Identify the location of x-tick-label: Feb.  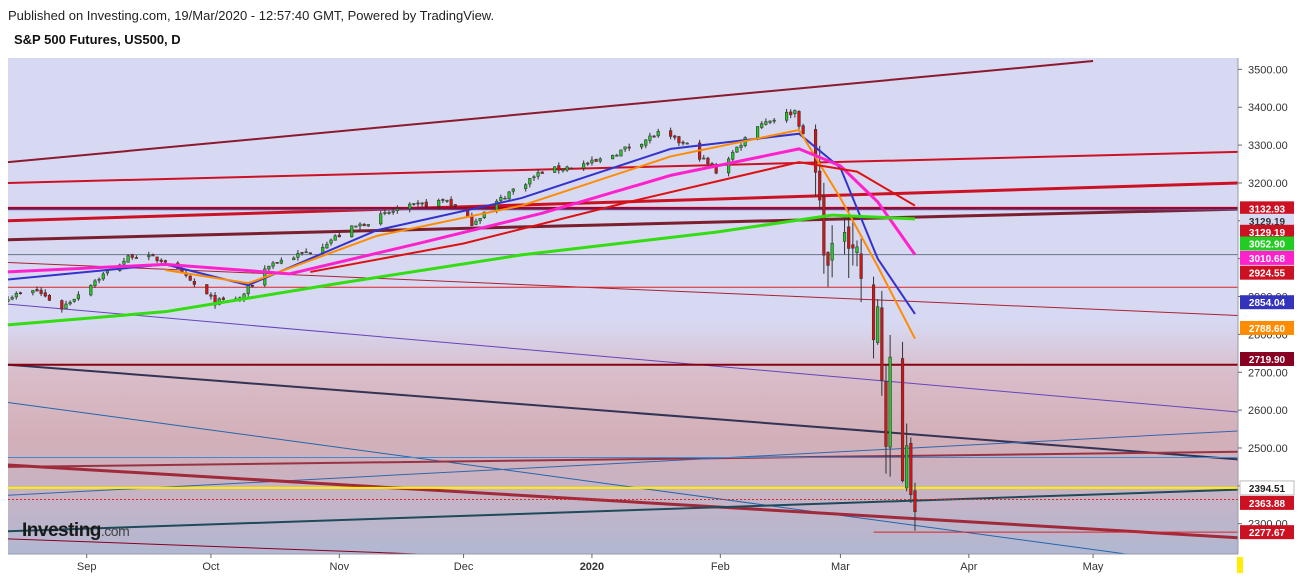
(720, 567).